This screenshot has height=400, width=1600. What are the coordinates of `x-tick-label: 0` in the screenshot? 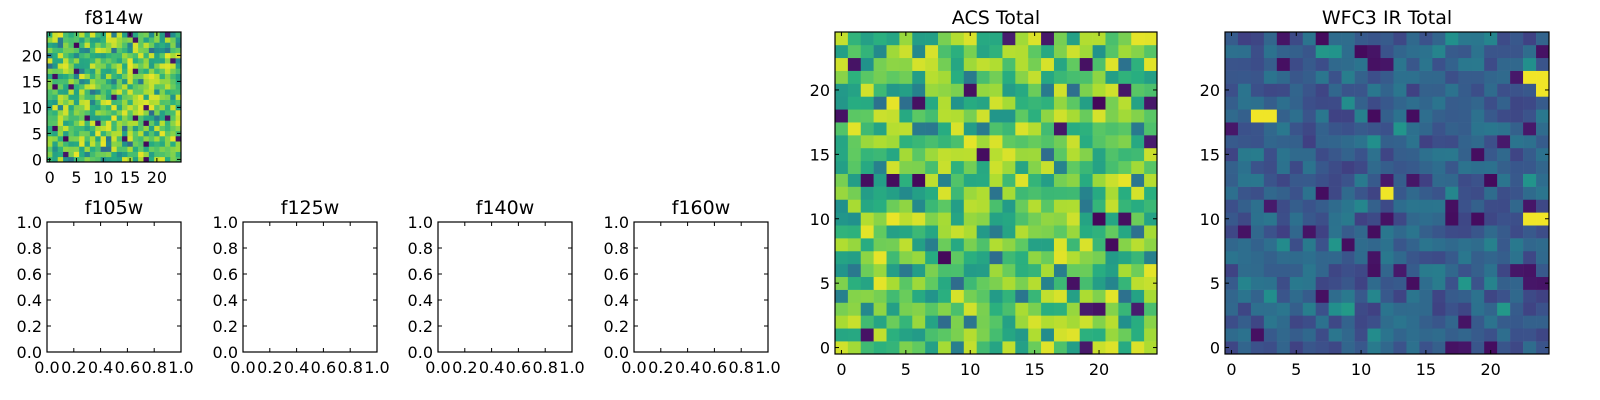 It's located at (1231, 369).